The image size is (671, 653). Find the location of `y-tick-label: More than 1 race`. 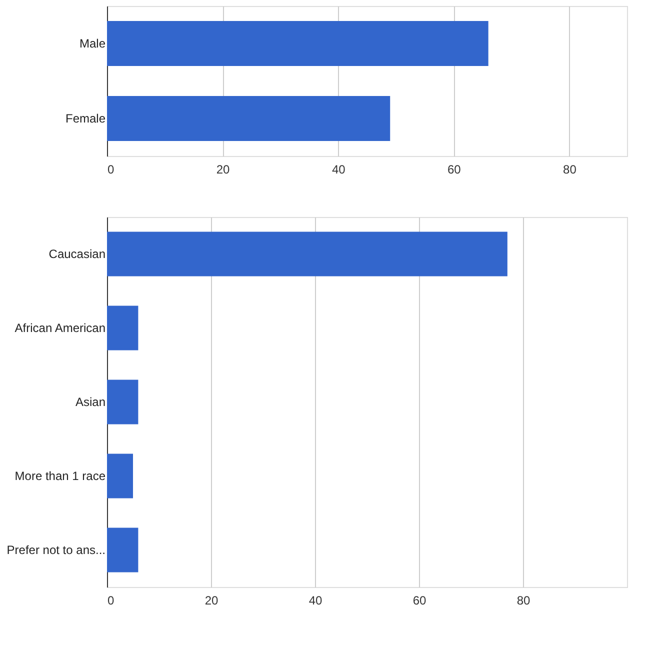

y-tick-label: More than 1 race is located at coordinates (60, 476).